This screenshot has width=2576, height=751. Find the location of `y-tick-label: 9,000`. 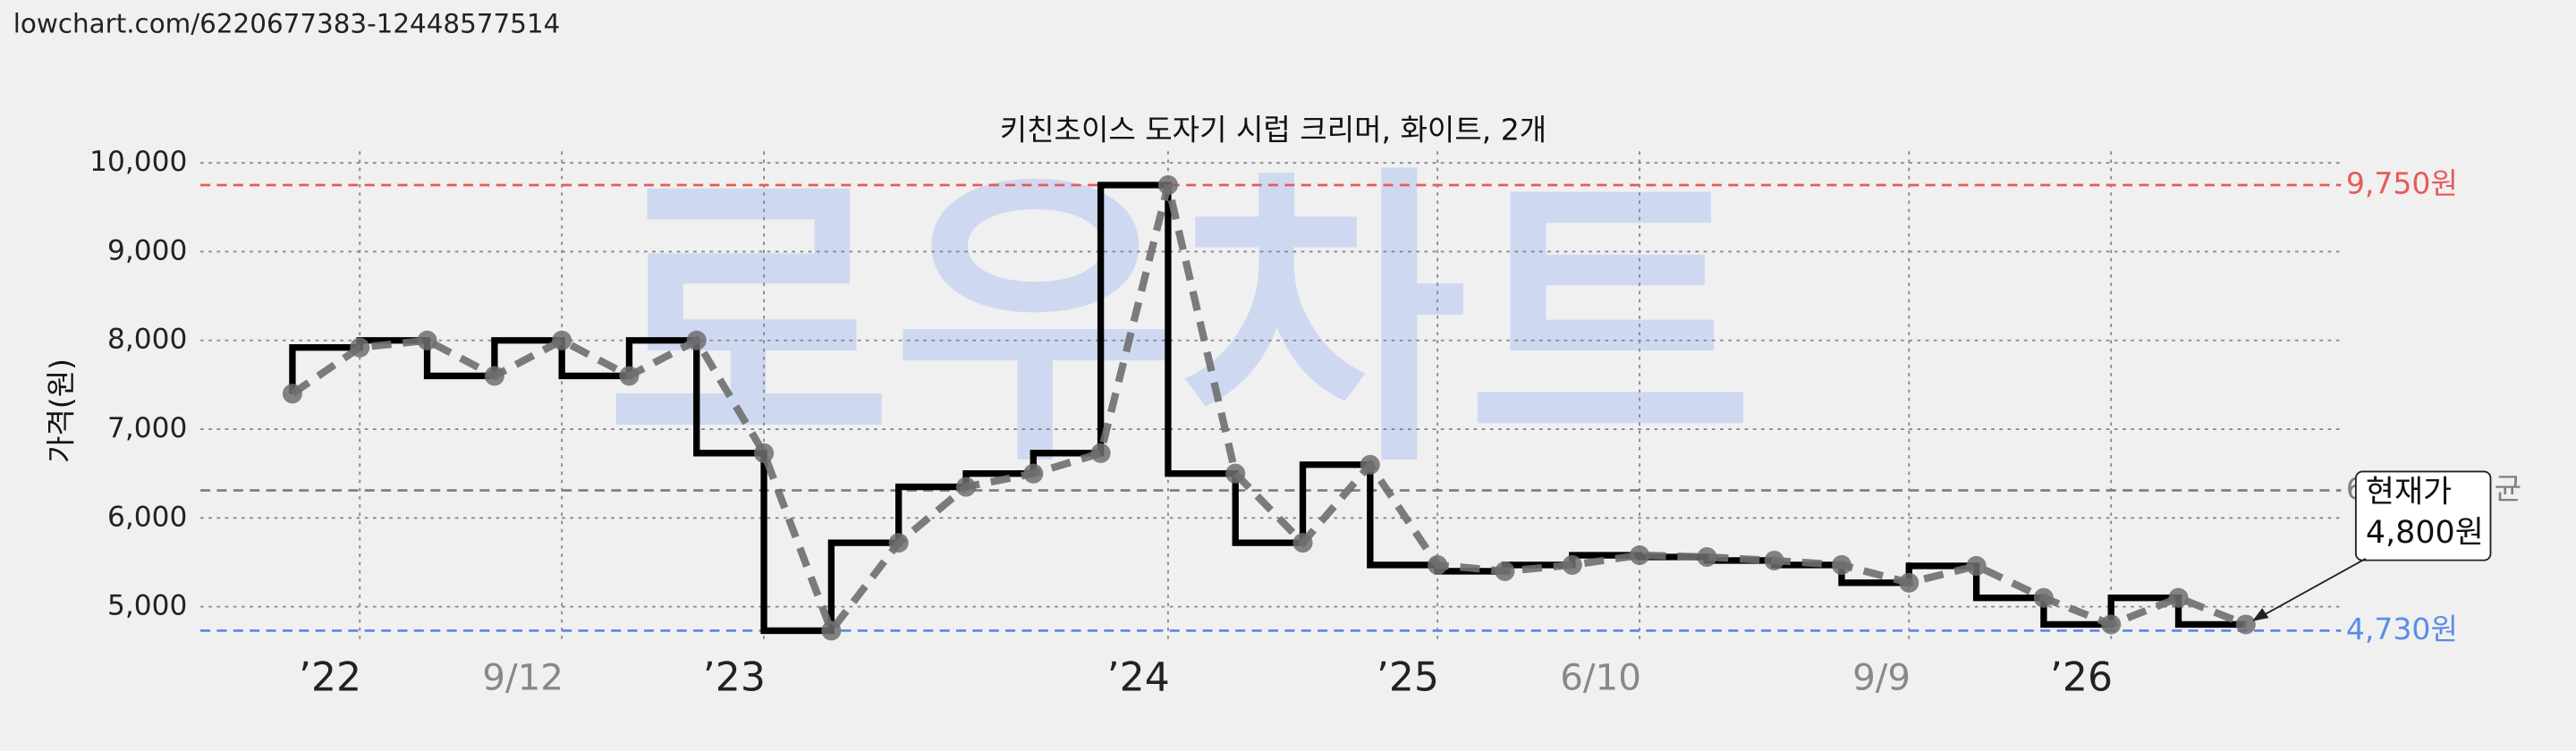

y-tick-label: 9,000 is located at coordinates (147, 250).